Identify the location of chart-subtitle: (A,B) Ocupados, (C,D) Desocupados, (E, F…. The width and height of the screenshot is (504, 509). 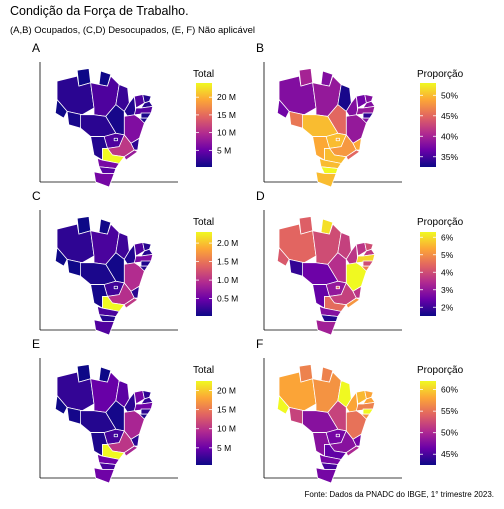
(132, 30).